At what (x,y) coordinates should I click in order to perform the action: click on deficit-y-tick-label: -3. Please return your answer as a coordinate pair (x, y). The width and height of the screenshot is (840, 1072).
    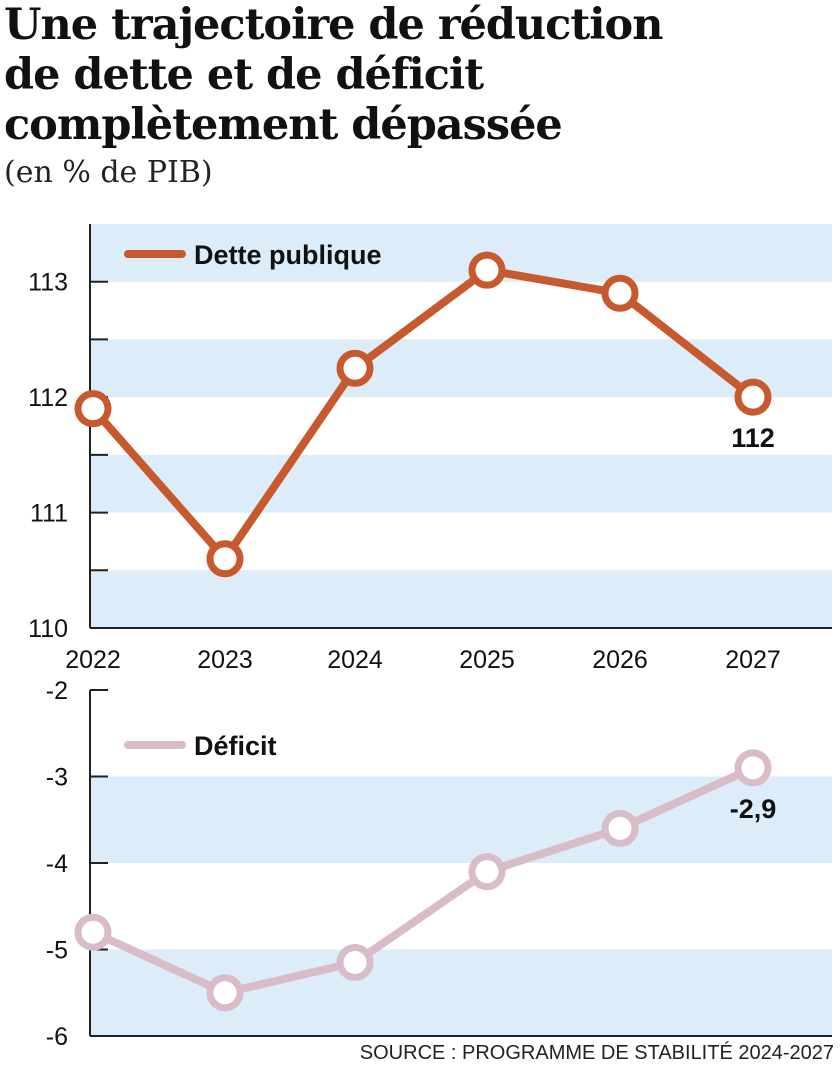
    Looking at the image, I should click on (57, 778).